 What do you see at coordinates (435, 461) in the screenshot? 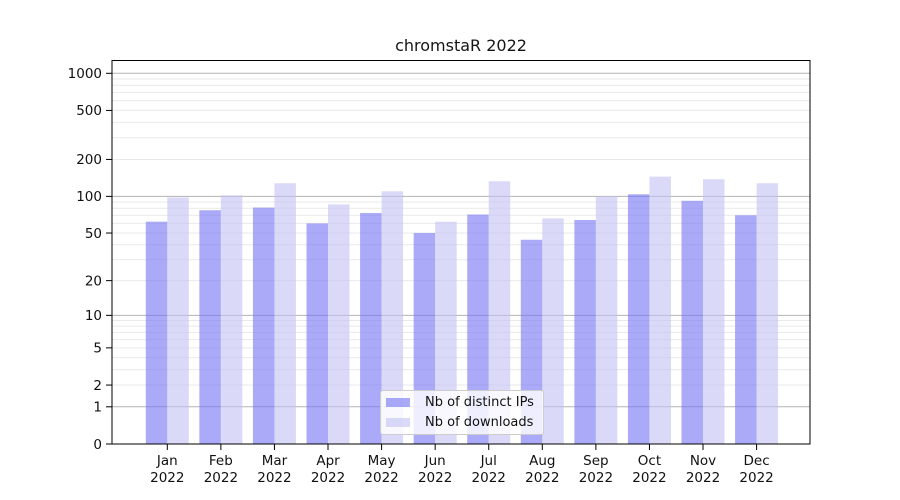
I see `x-tick-label-month: Jun` at bounding box center [435, 461].